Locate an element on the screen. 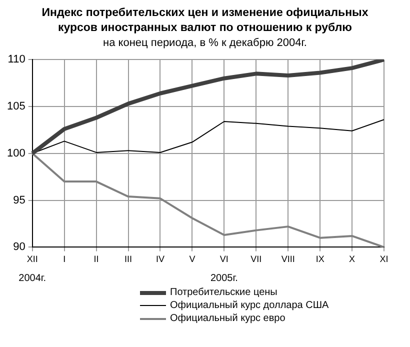  text: 2004г. is located at coordinates (32, 278).